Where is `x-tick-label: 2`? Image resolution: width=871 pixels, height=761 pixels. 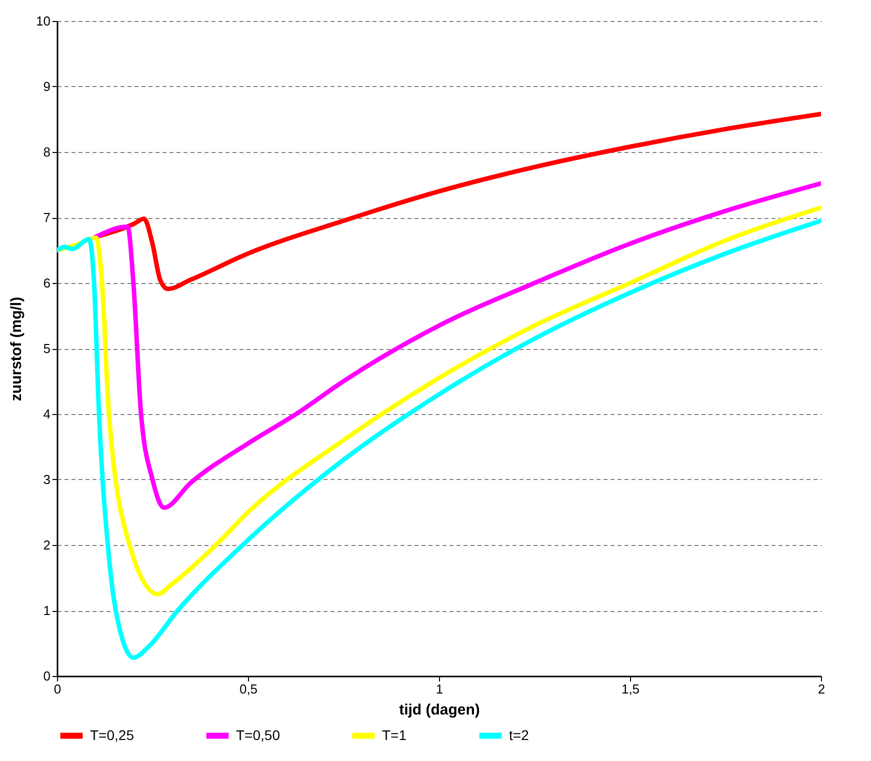
x-tick-label: 2 is located at coordinates (822, 689).